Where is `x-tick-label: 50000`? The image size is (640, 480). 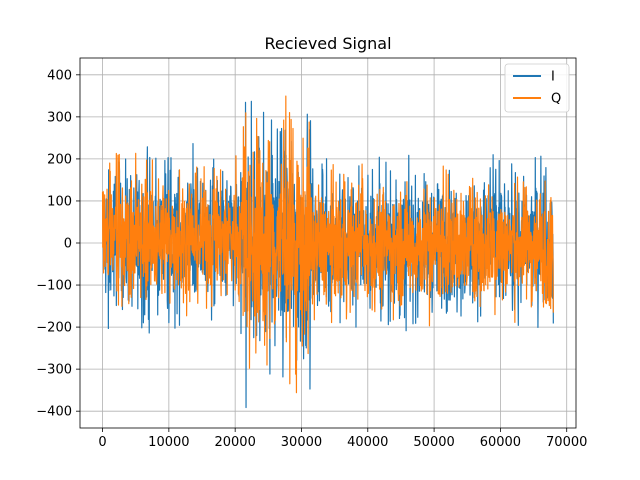 x-tick-label: 50000 is located at coordinates (433, 442).